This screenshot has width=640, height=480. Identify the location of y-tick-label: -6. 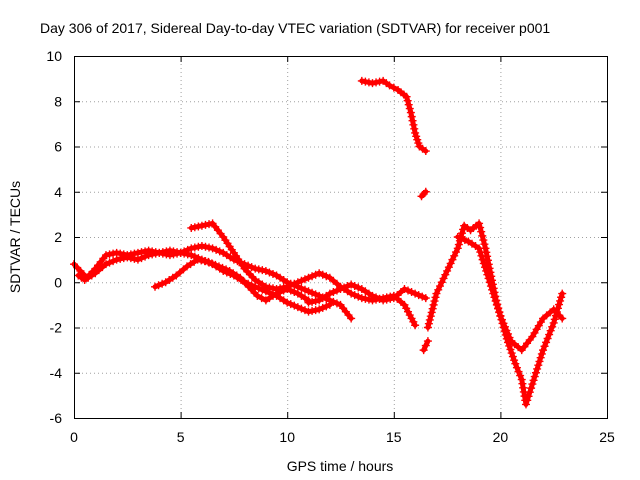
(56, 418).